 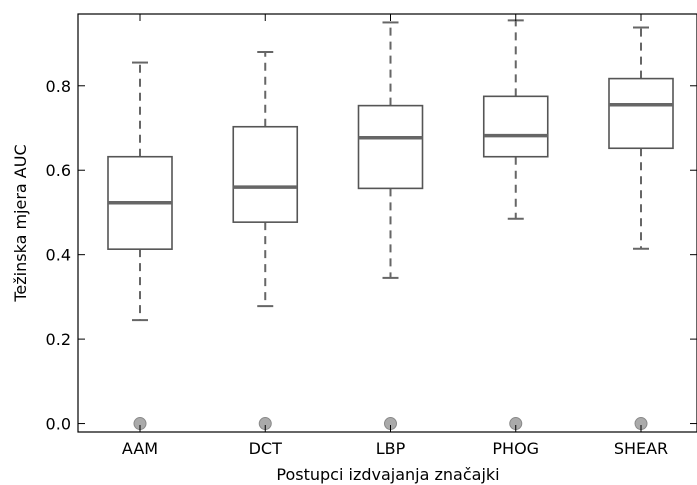 I want to click on box-shear, so click(x=641, y=228).